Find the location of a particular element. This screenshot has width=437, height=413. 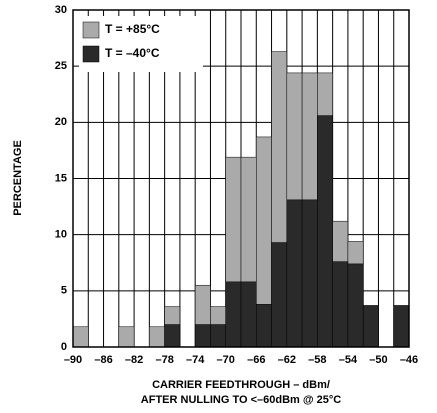

legend-label: T = +85°C is located at coordinates (132, 29).